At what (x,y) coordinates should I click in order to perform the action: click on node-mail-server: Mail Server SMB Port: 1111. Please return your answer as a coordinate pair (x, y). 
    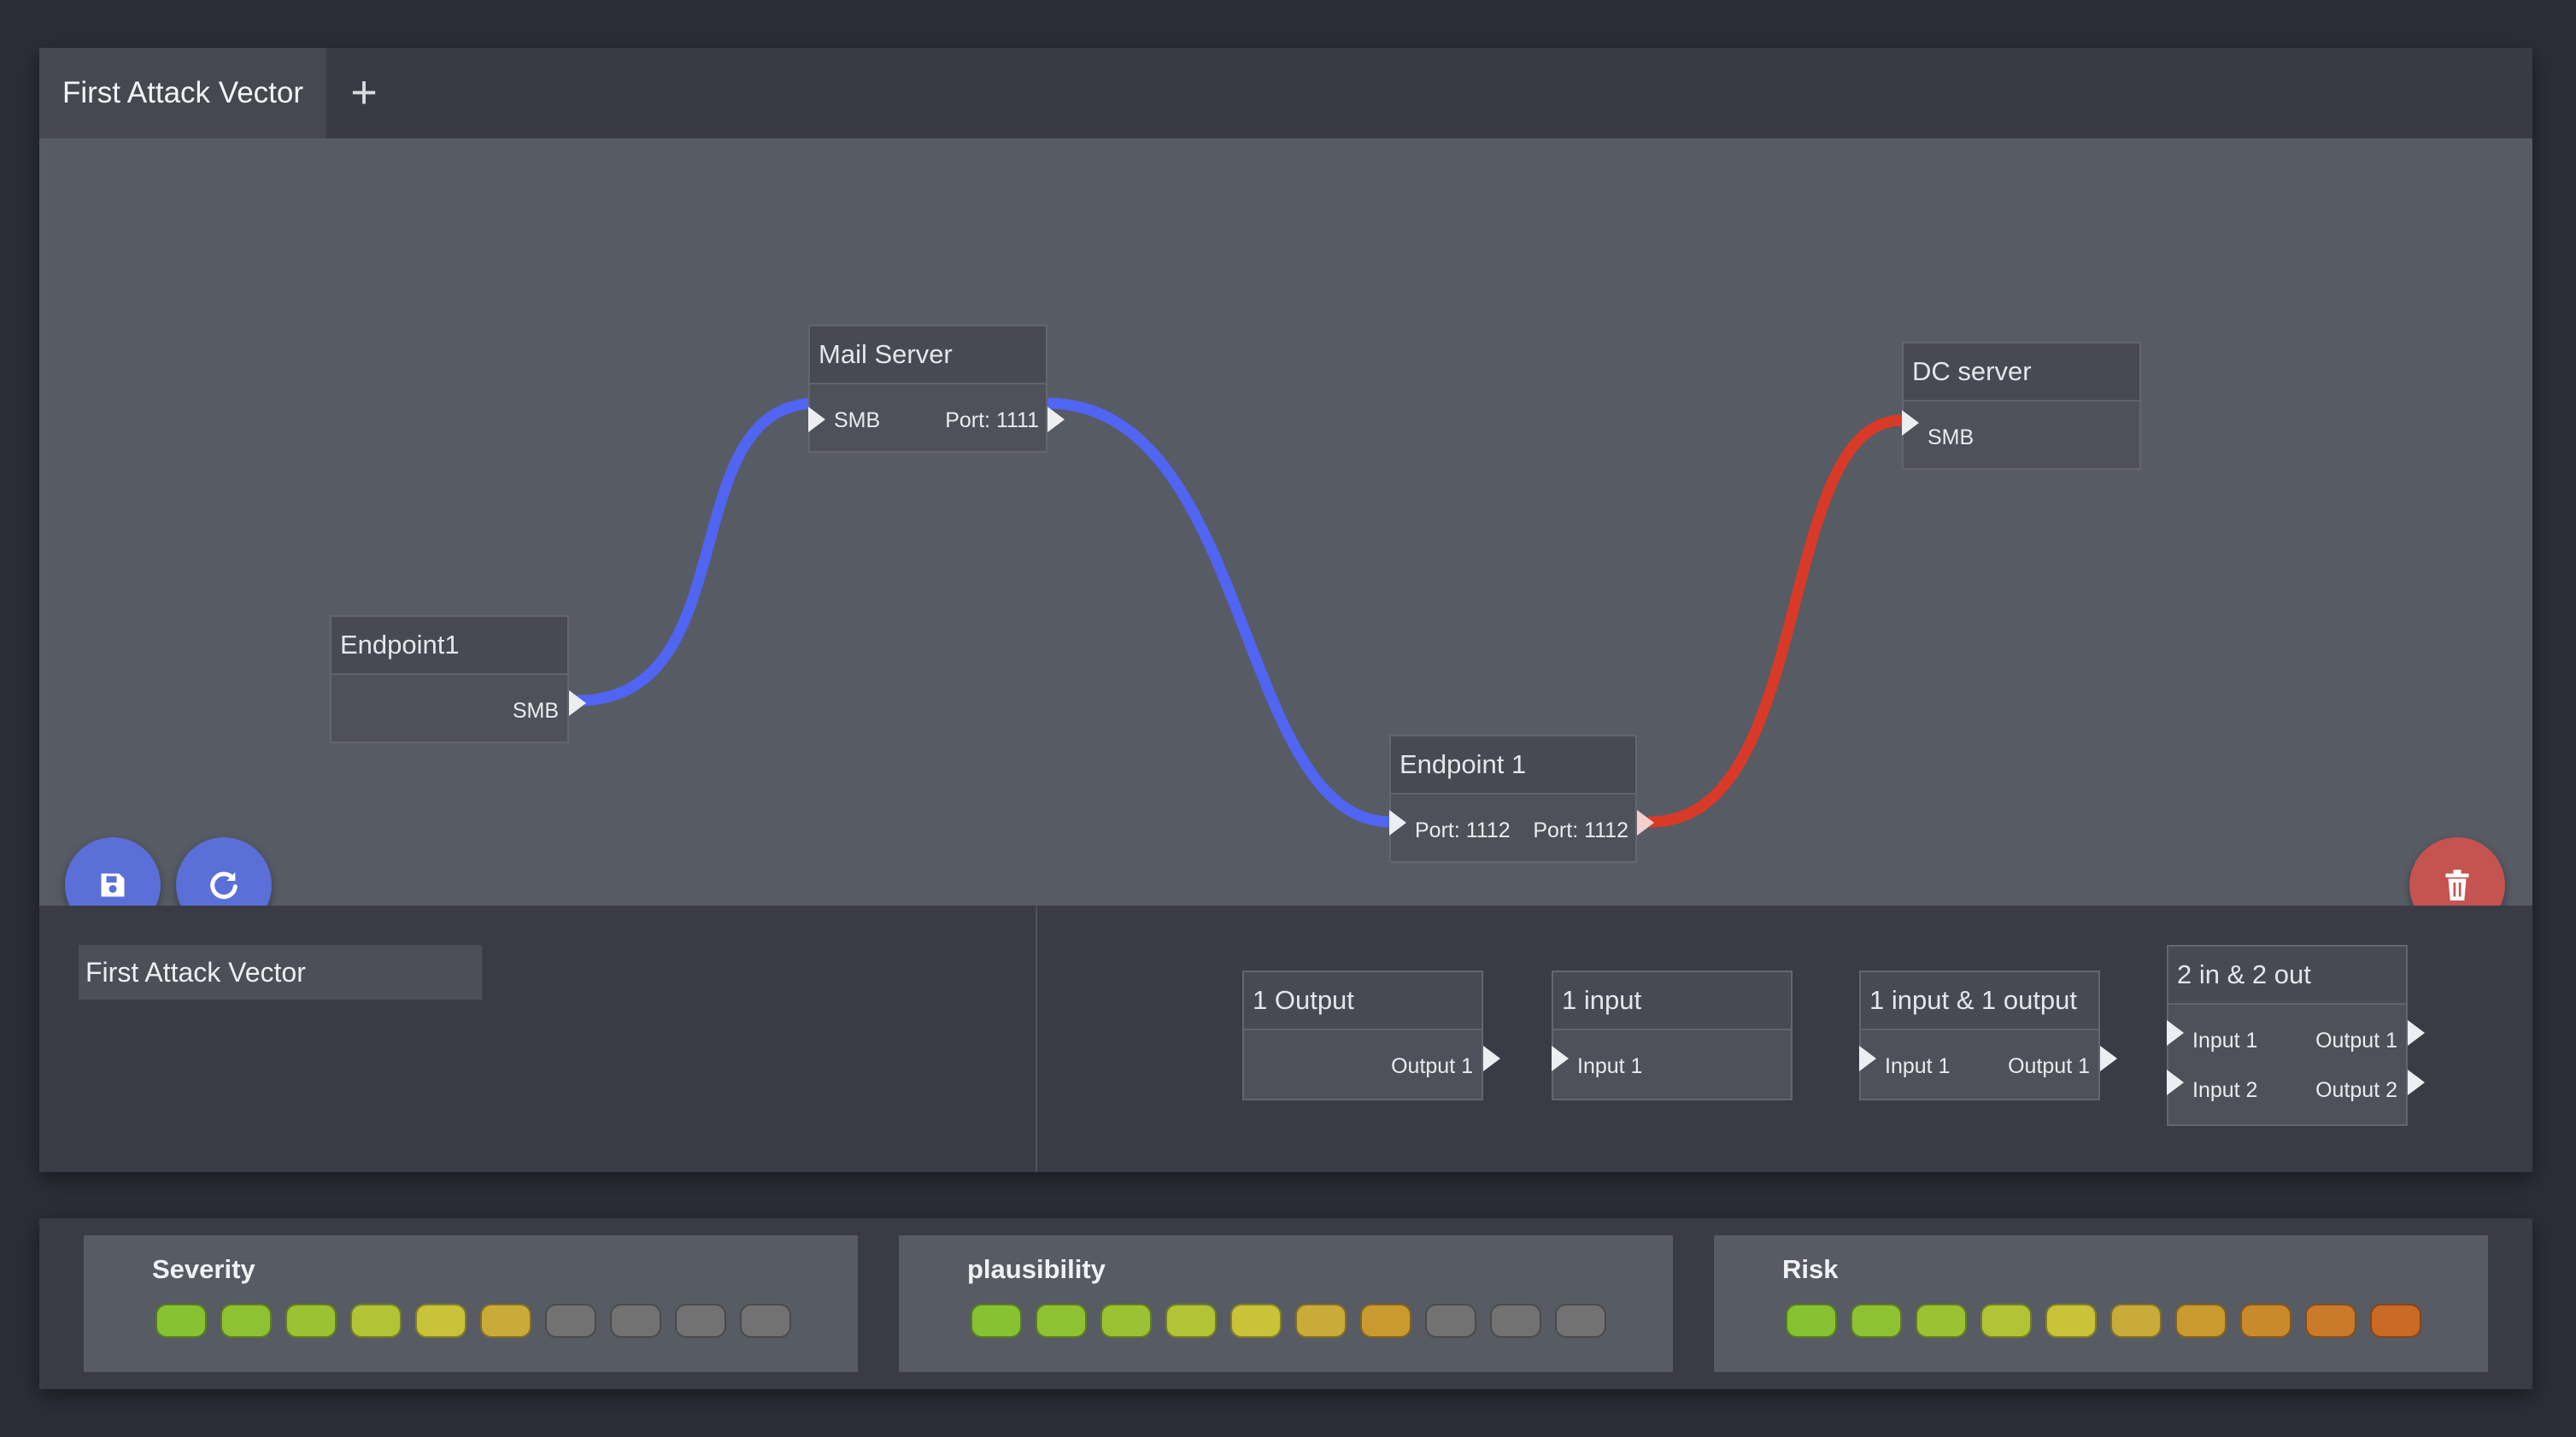
    Looking at the image, I should click on (936, 389).